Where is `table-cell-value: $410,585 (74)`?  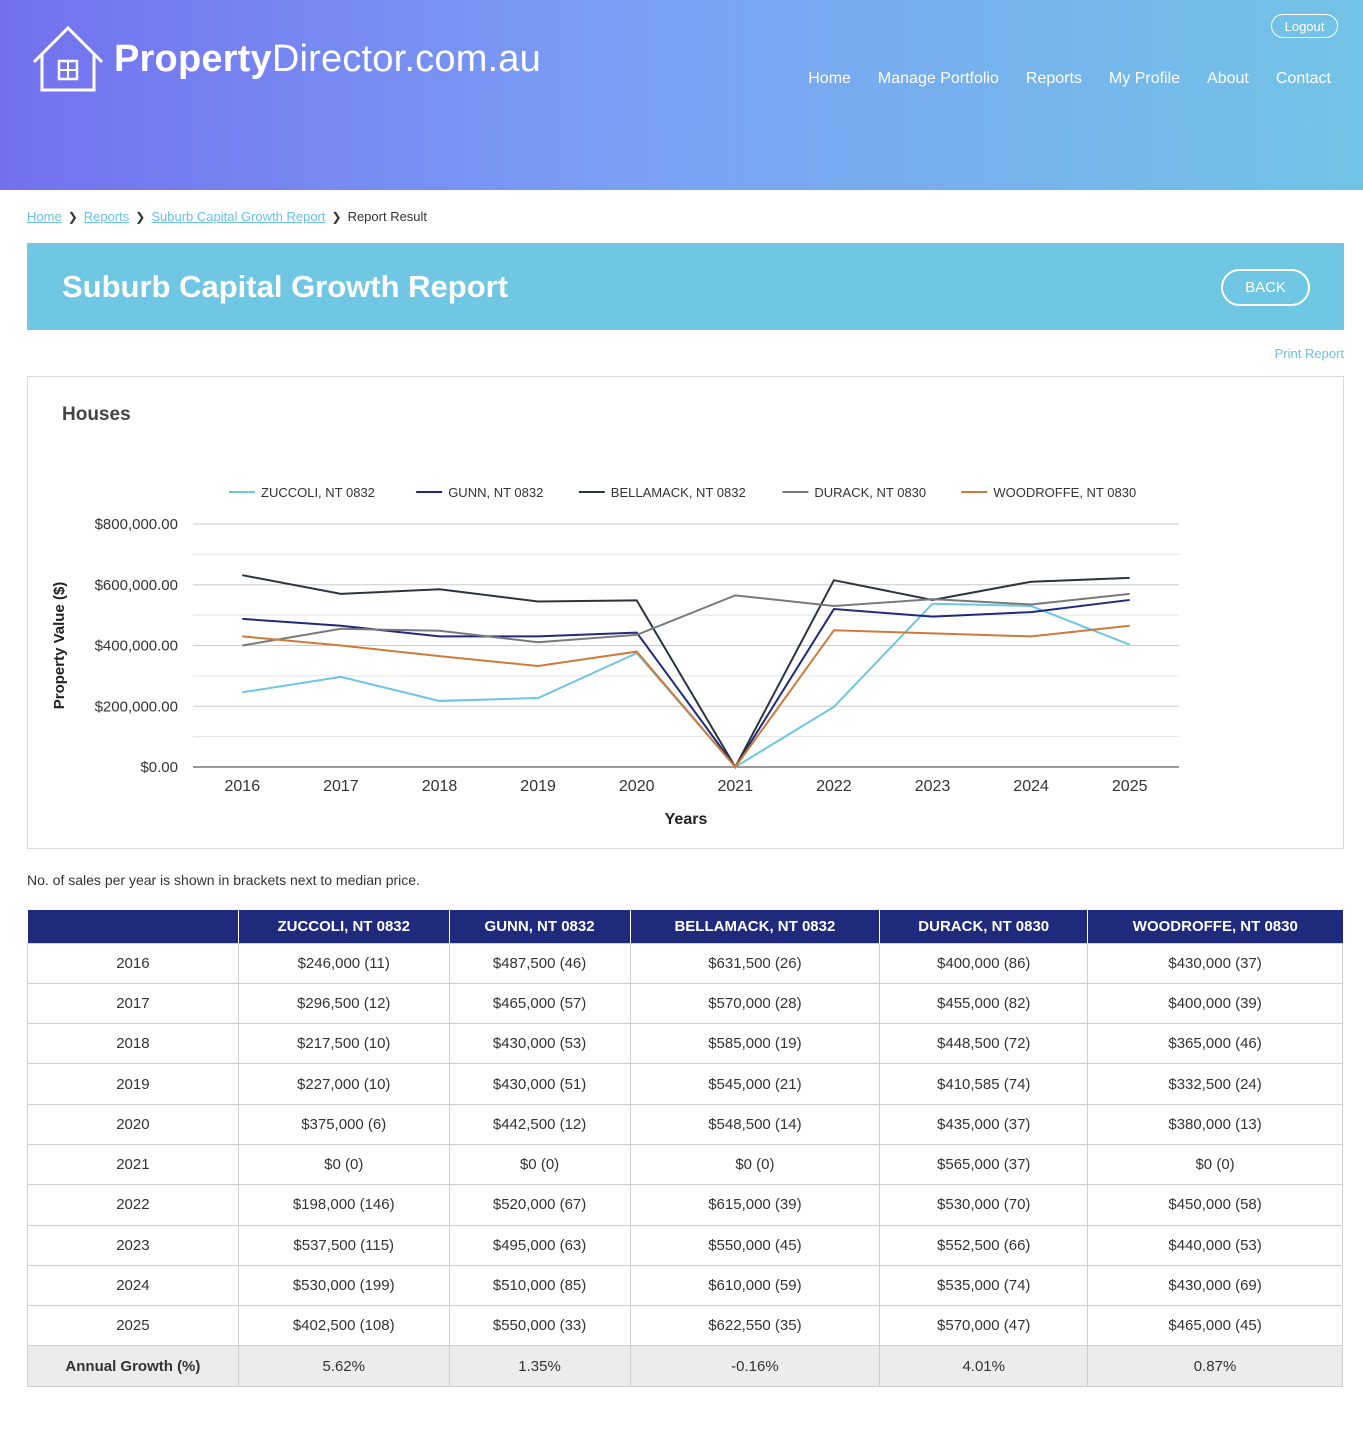 table-cell-value: $410,585 (74) is located at coordinates (984, 1084).